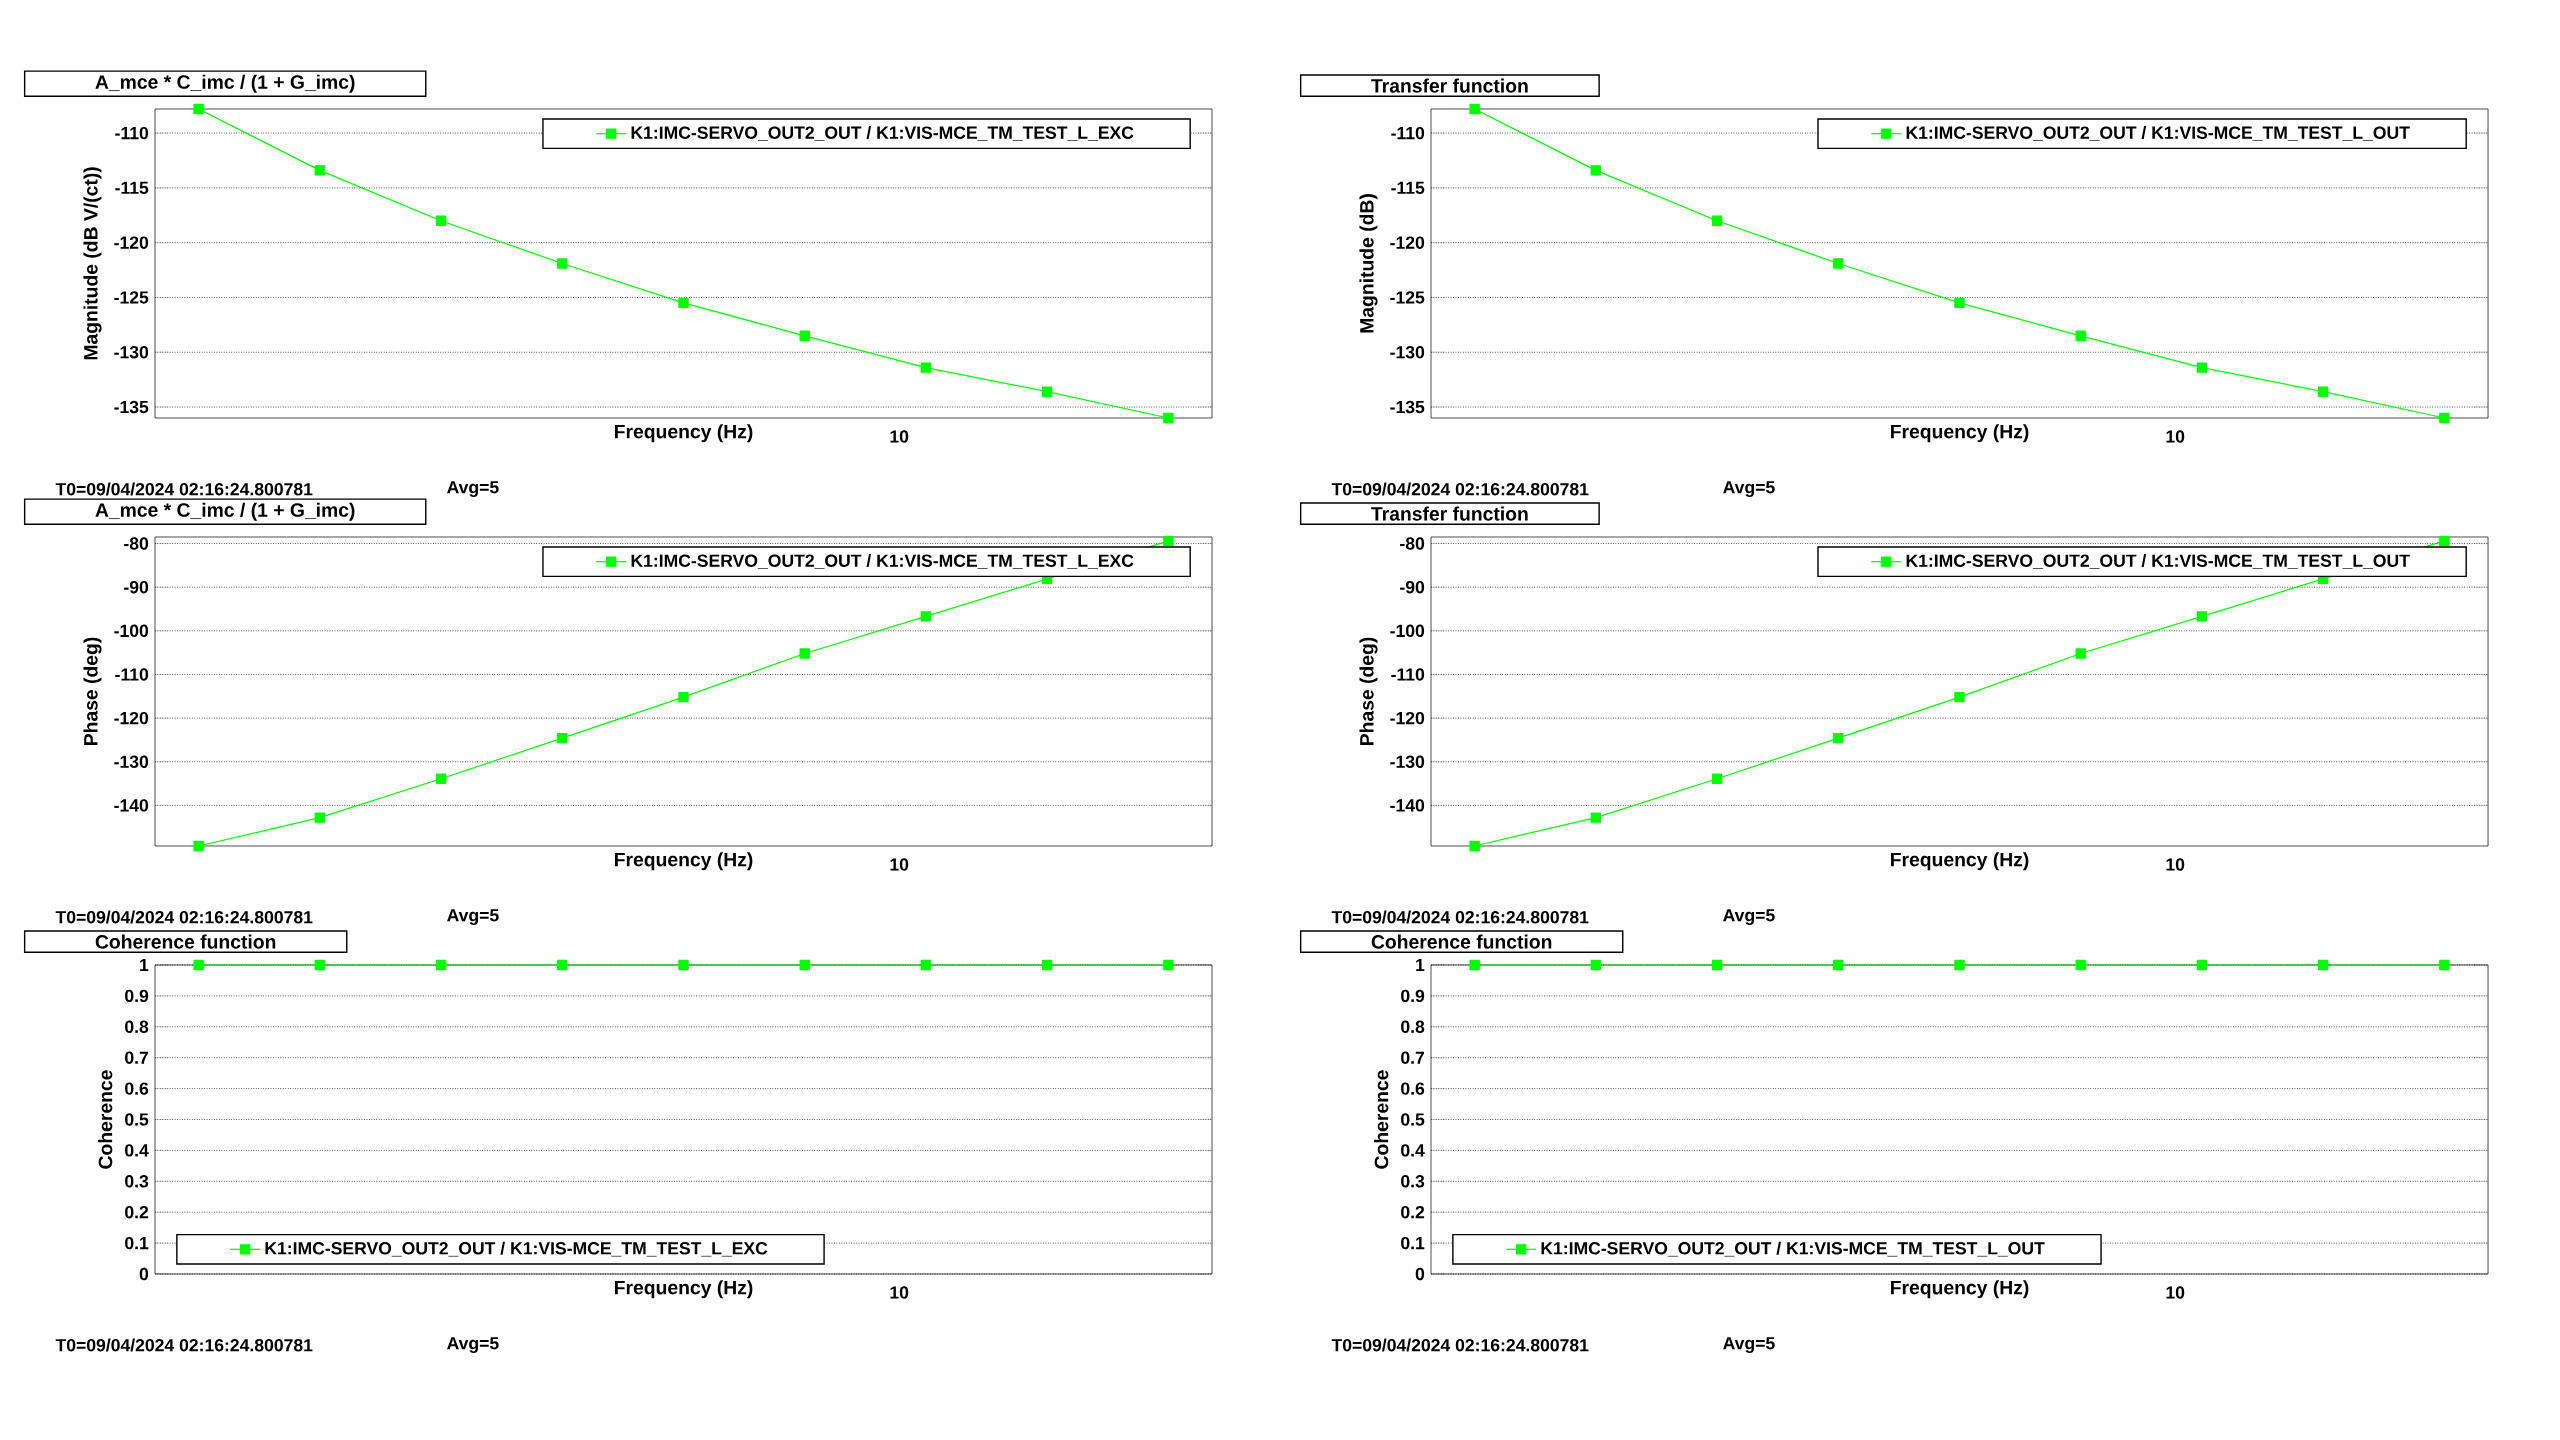 The height and width of the screenshot is (1440, 2560). I want to click on chart-title: Coherence function, so click(1461, 941).